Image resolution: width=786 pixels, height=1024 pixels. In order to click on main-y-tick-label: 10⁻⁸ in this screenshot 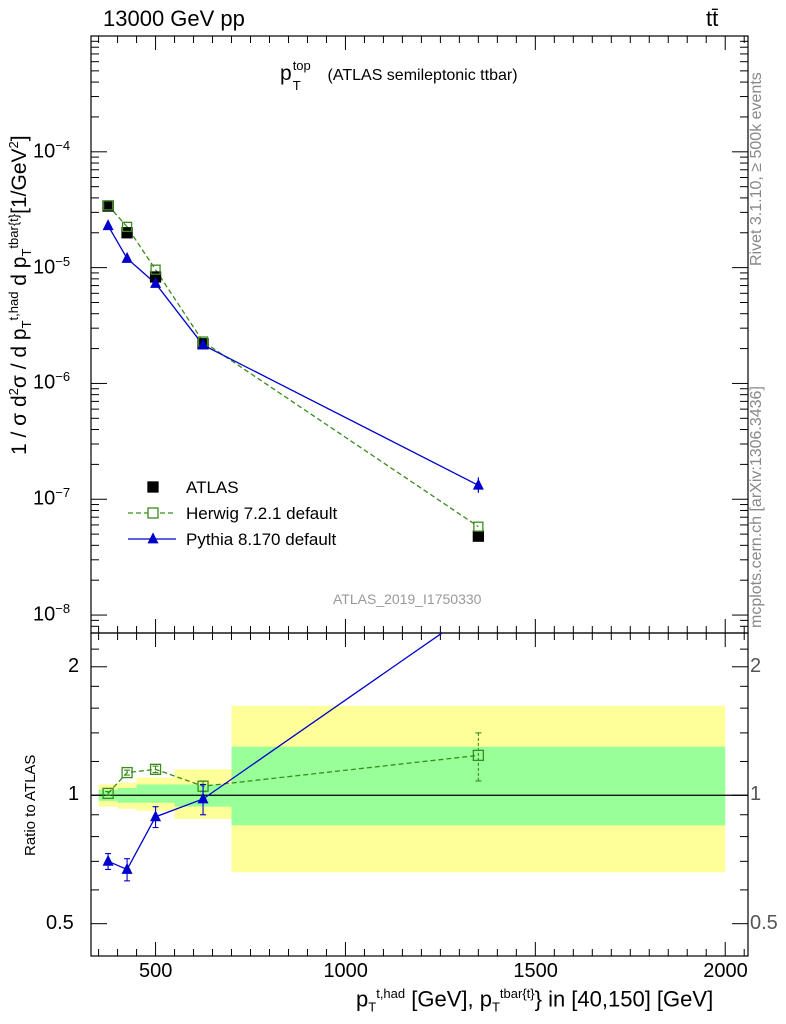, I will do `click(51, 614)`.